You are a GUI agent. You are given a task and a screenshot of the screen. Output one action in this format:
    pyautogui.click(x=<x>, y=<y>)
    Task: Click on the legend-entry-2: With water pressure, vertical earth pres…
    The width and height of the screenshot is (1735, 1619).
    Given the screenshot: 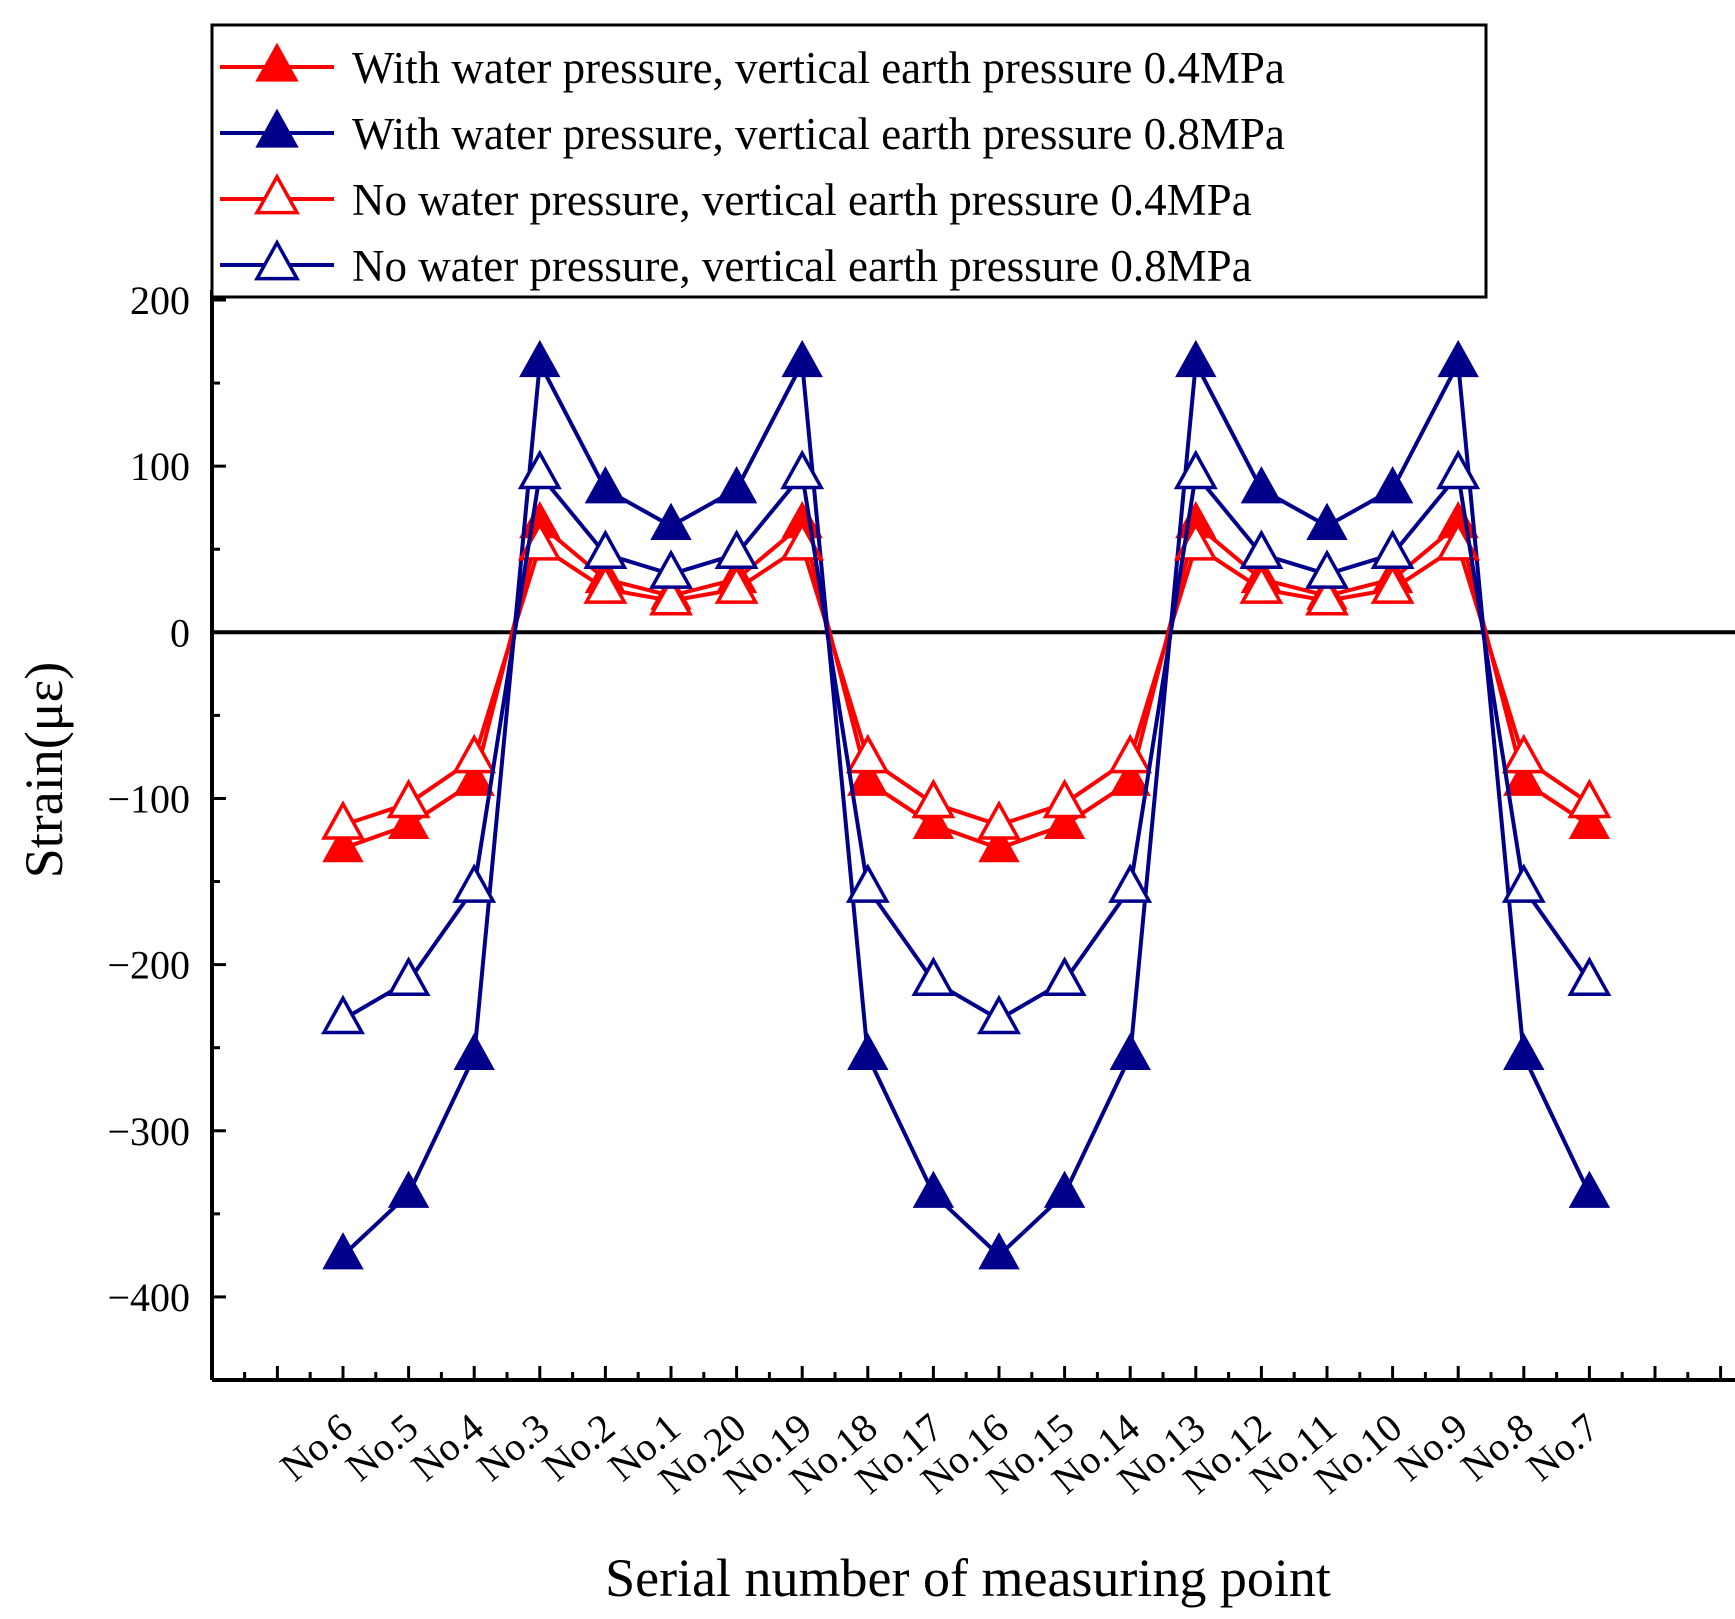 What is the action you would take?
    pyautogui.click(x=752, y=133)
    